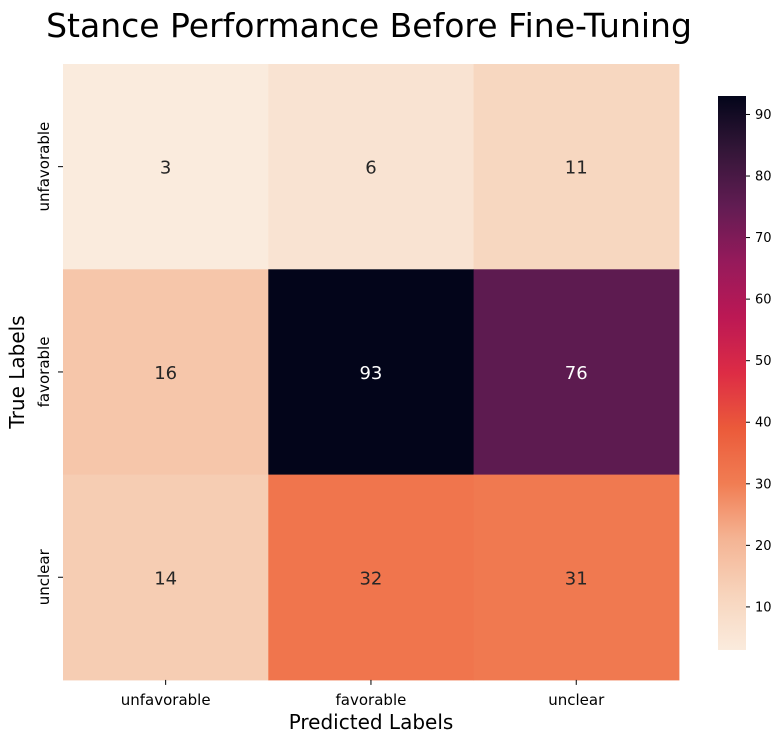 This screenshot has width=783, height=744. What do you see at coordinates (763, 361) in the screenshot?
I see `colorbar-tick-label: 50` at bounding box center [763, 361].